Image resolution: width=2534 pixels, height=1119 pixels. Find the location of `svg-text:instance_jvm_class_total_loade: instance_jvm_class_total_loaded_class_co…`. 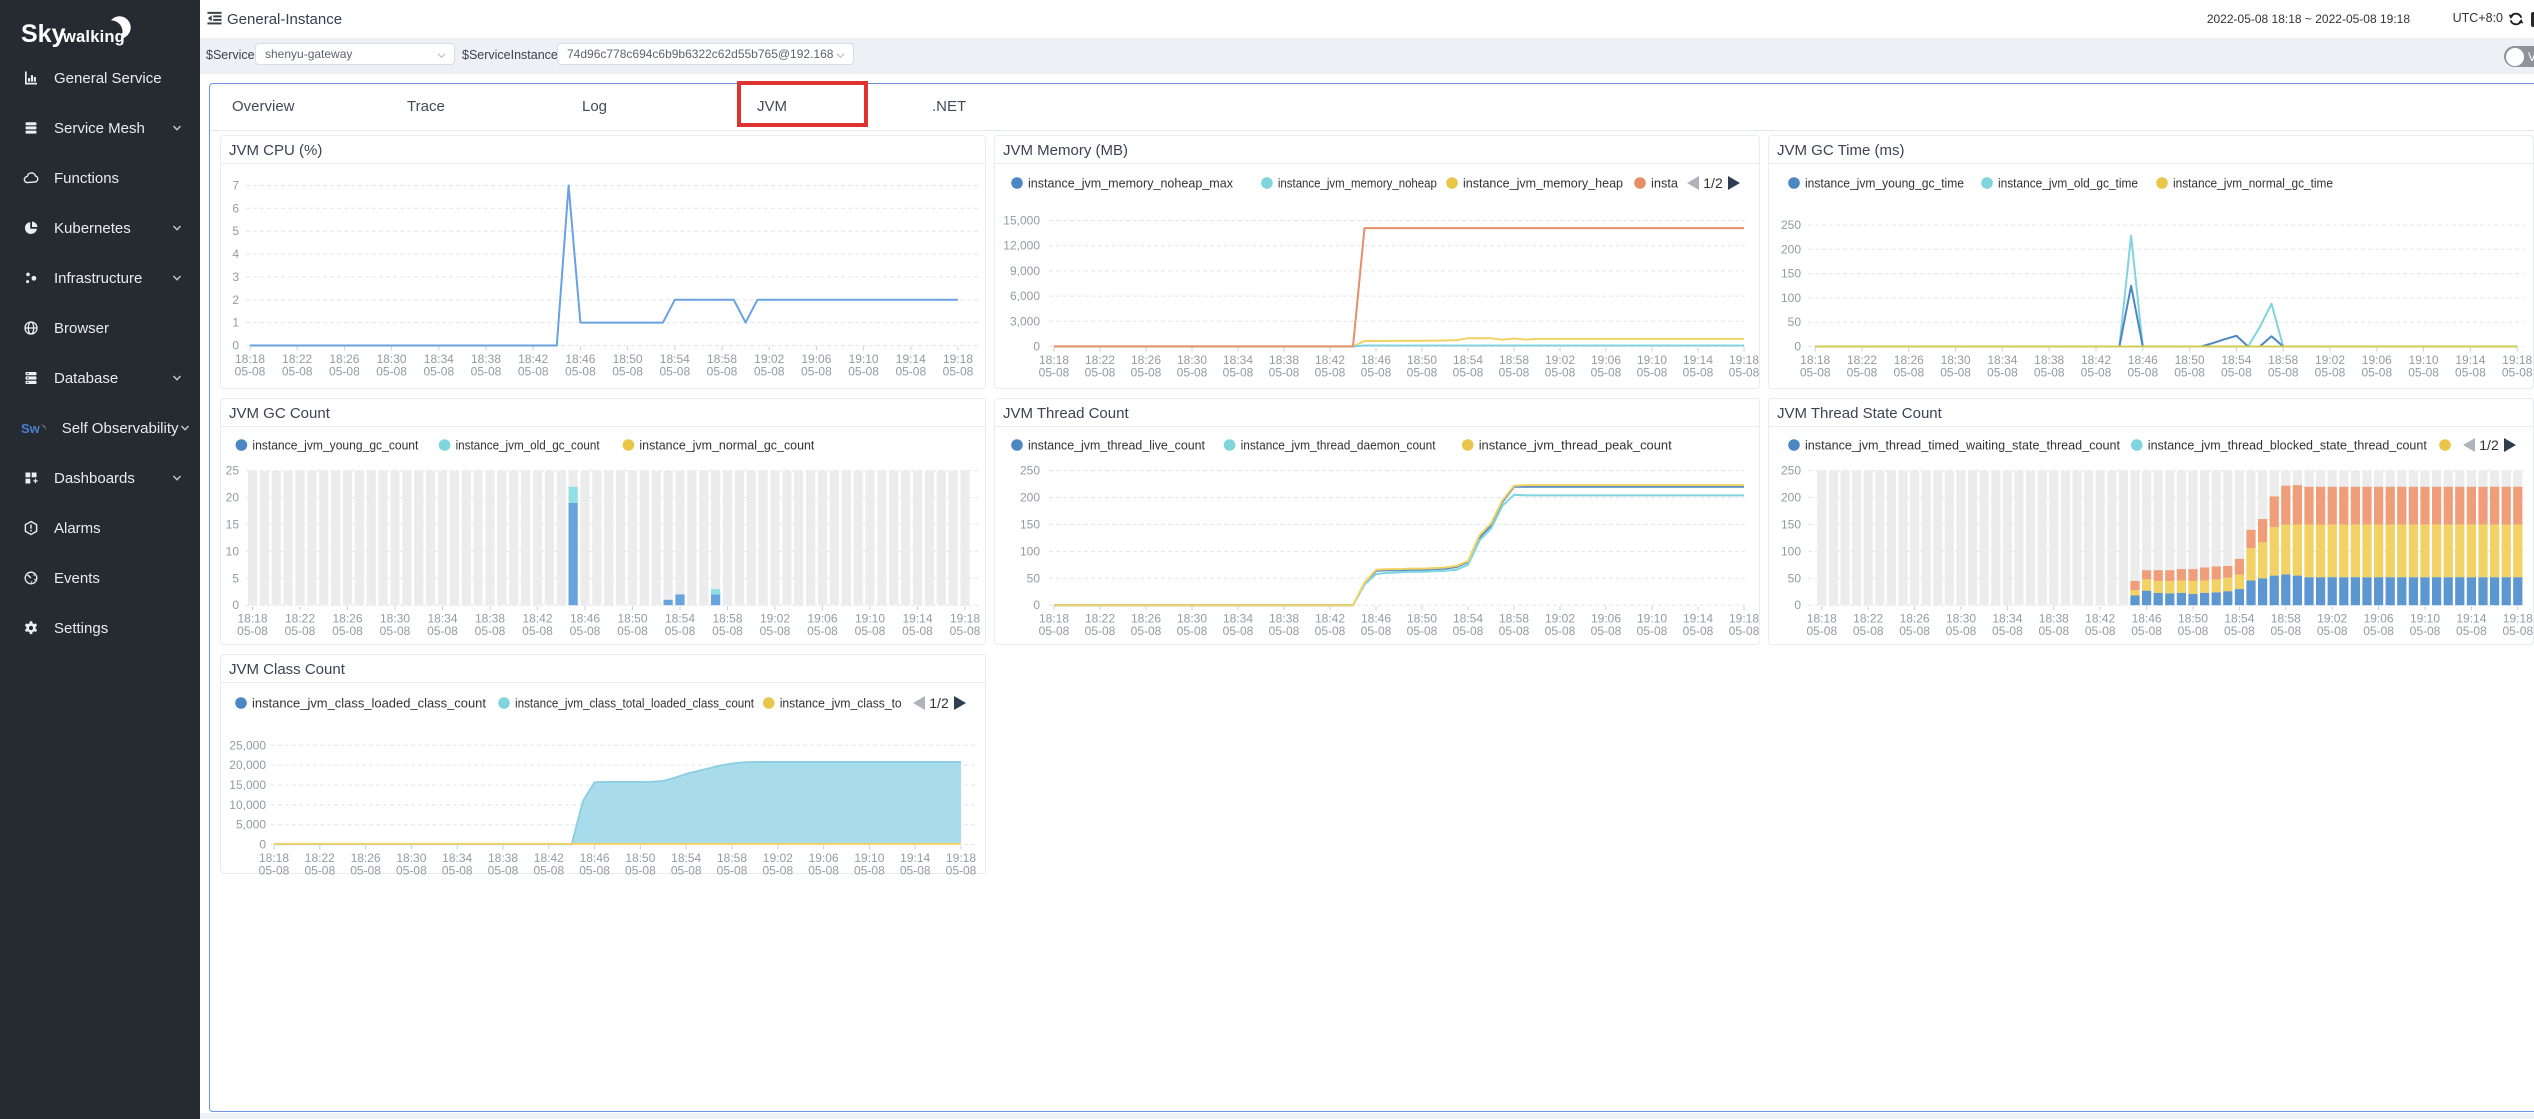

svg-text:instance_jvm_class_total_loade: instance_jvm_class_total_loaded_class_co… is located at coordinates (634, 703).